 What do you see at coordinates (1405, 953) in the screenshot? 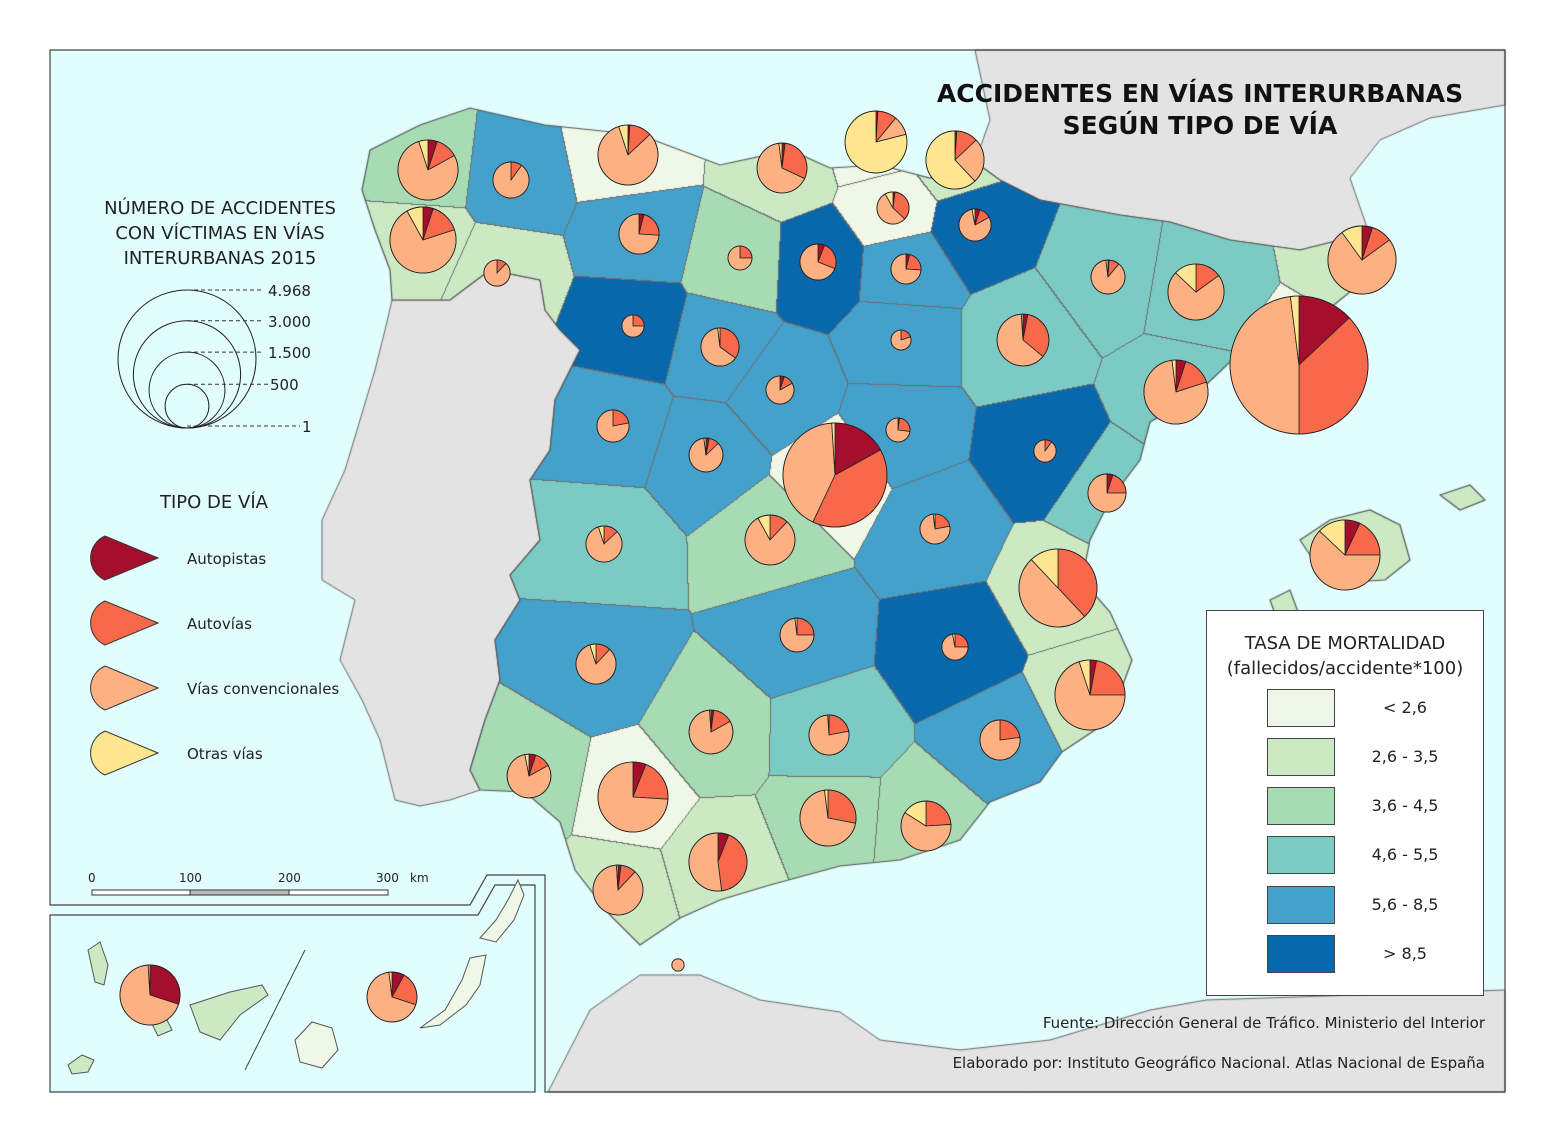
I see `mortality-label: > 8,5` at bounding box center [1405, 953].